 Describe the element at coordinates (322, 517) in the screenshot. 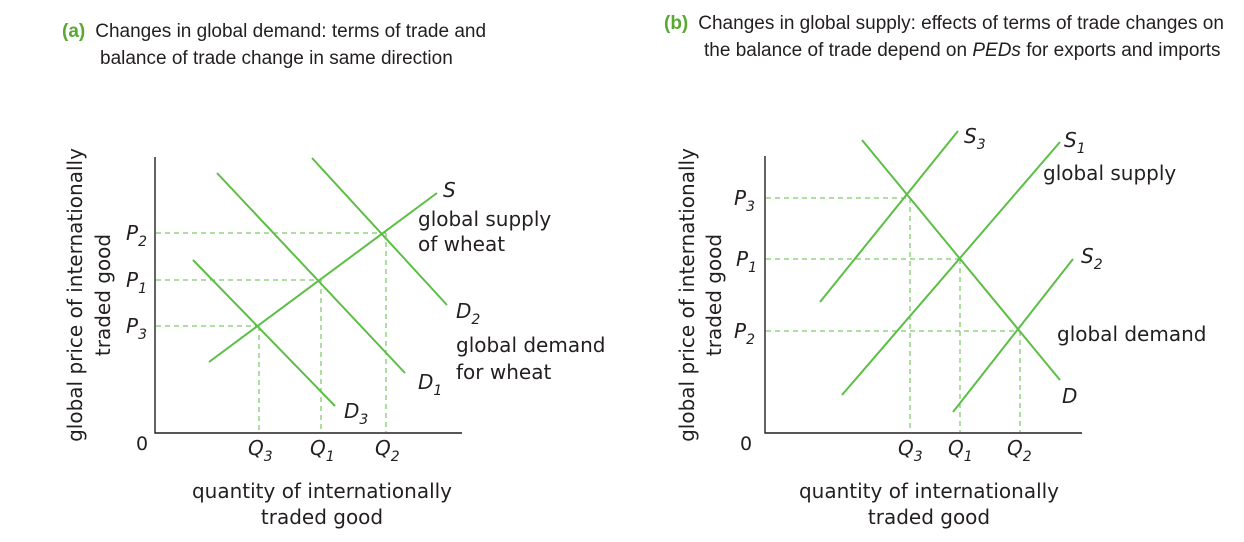

I see `panel-a-x-axis-title-line2: traded good` at that location.